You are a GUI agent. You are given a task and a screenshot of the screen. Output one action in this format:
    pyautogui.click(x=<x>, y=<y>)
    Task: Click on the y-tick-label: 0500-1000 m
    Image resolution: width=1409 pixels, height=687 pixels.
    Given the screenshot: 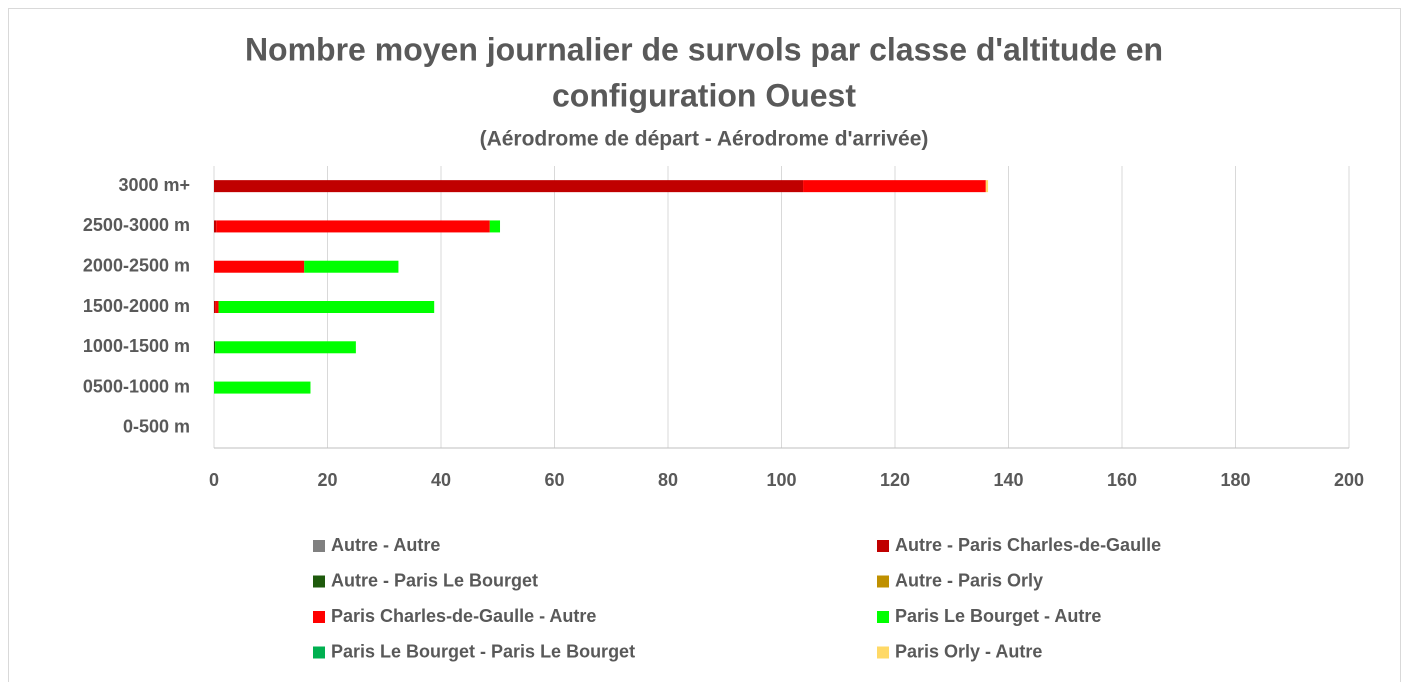 What is the action you would take?
    pyautogui.click(x=136, y=386)
    